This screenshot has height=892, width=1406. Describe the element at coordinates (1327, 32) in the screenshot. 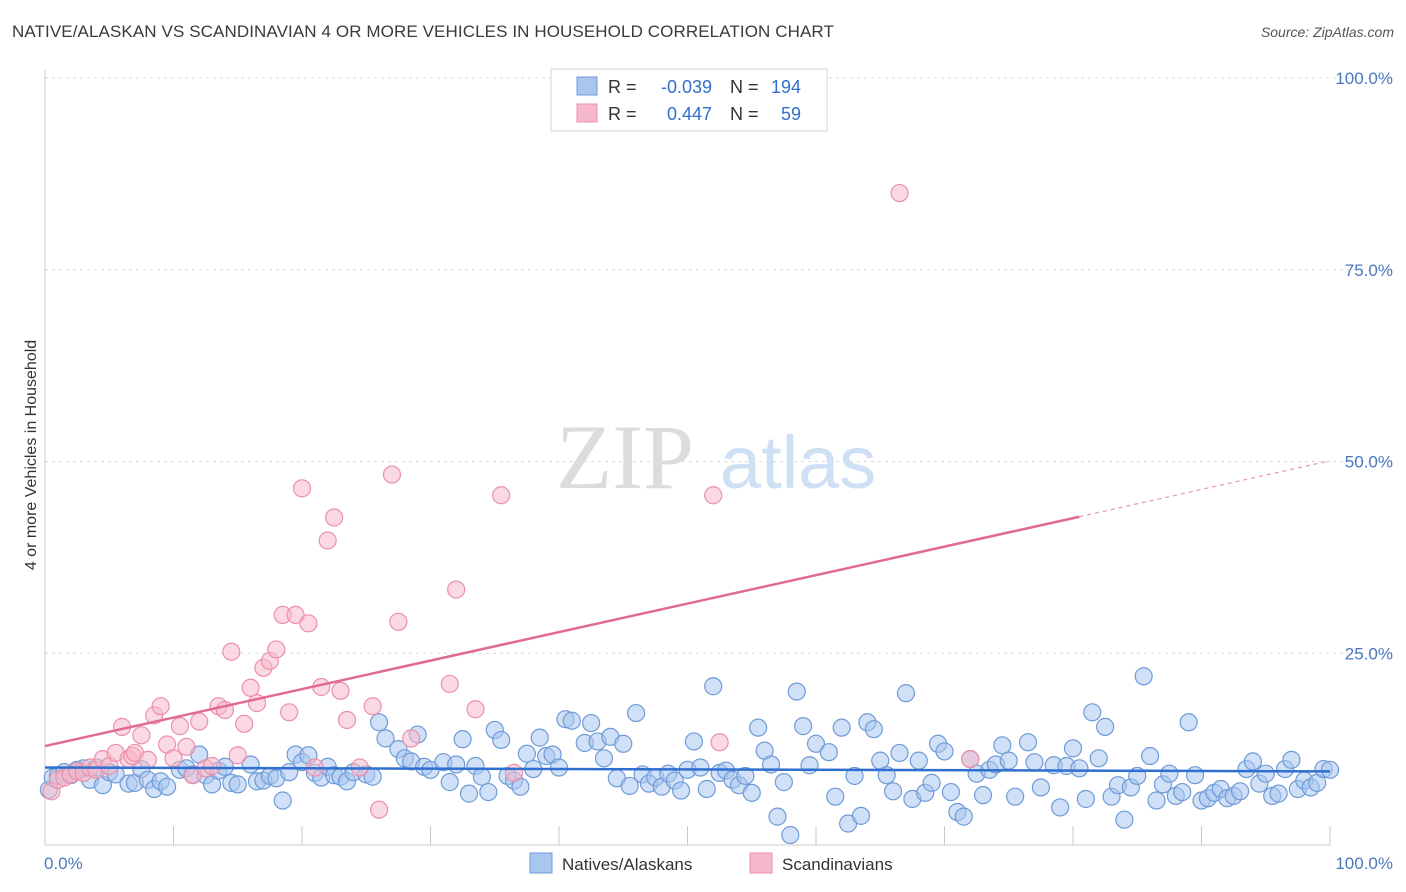

I see `source-label: Source: ZipAtlas.com` at that location.